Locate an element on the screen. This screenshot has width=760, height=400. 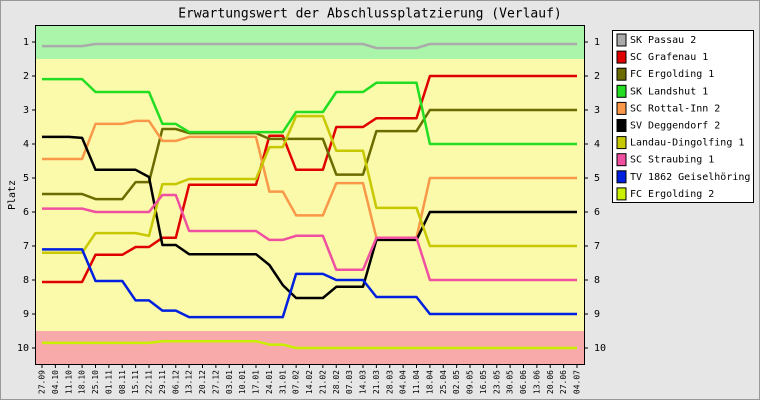
y-tick-label: 7 is located at coordinates (26, 246).